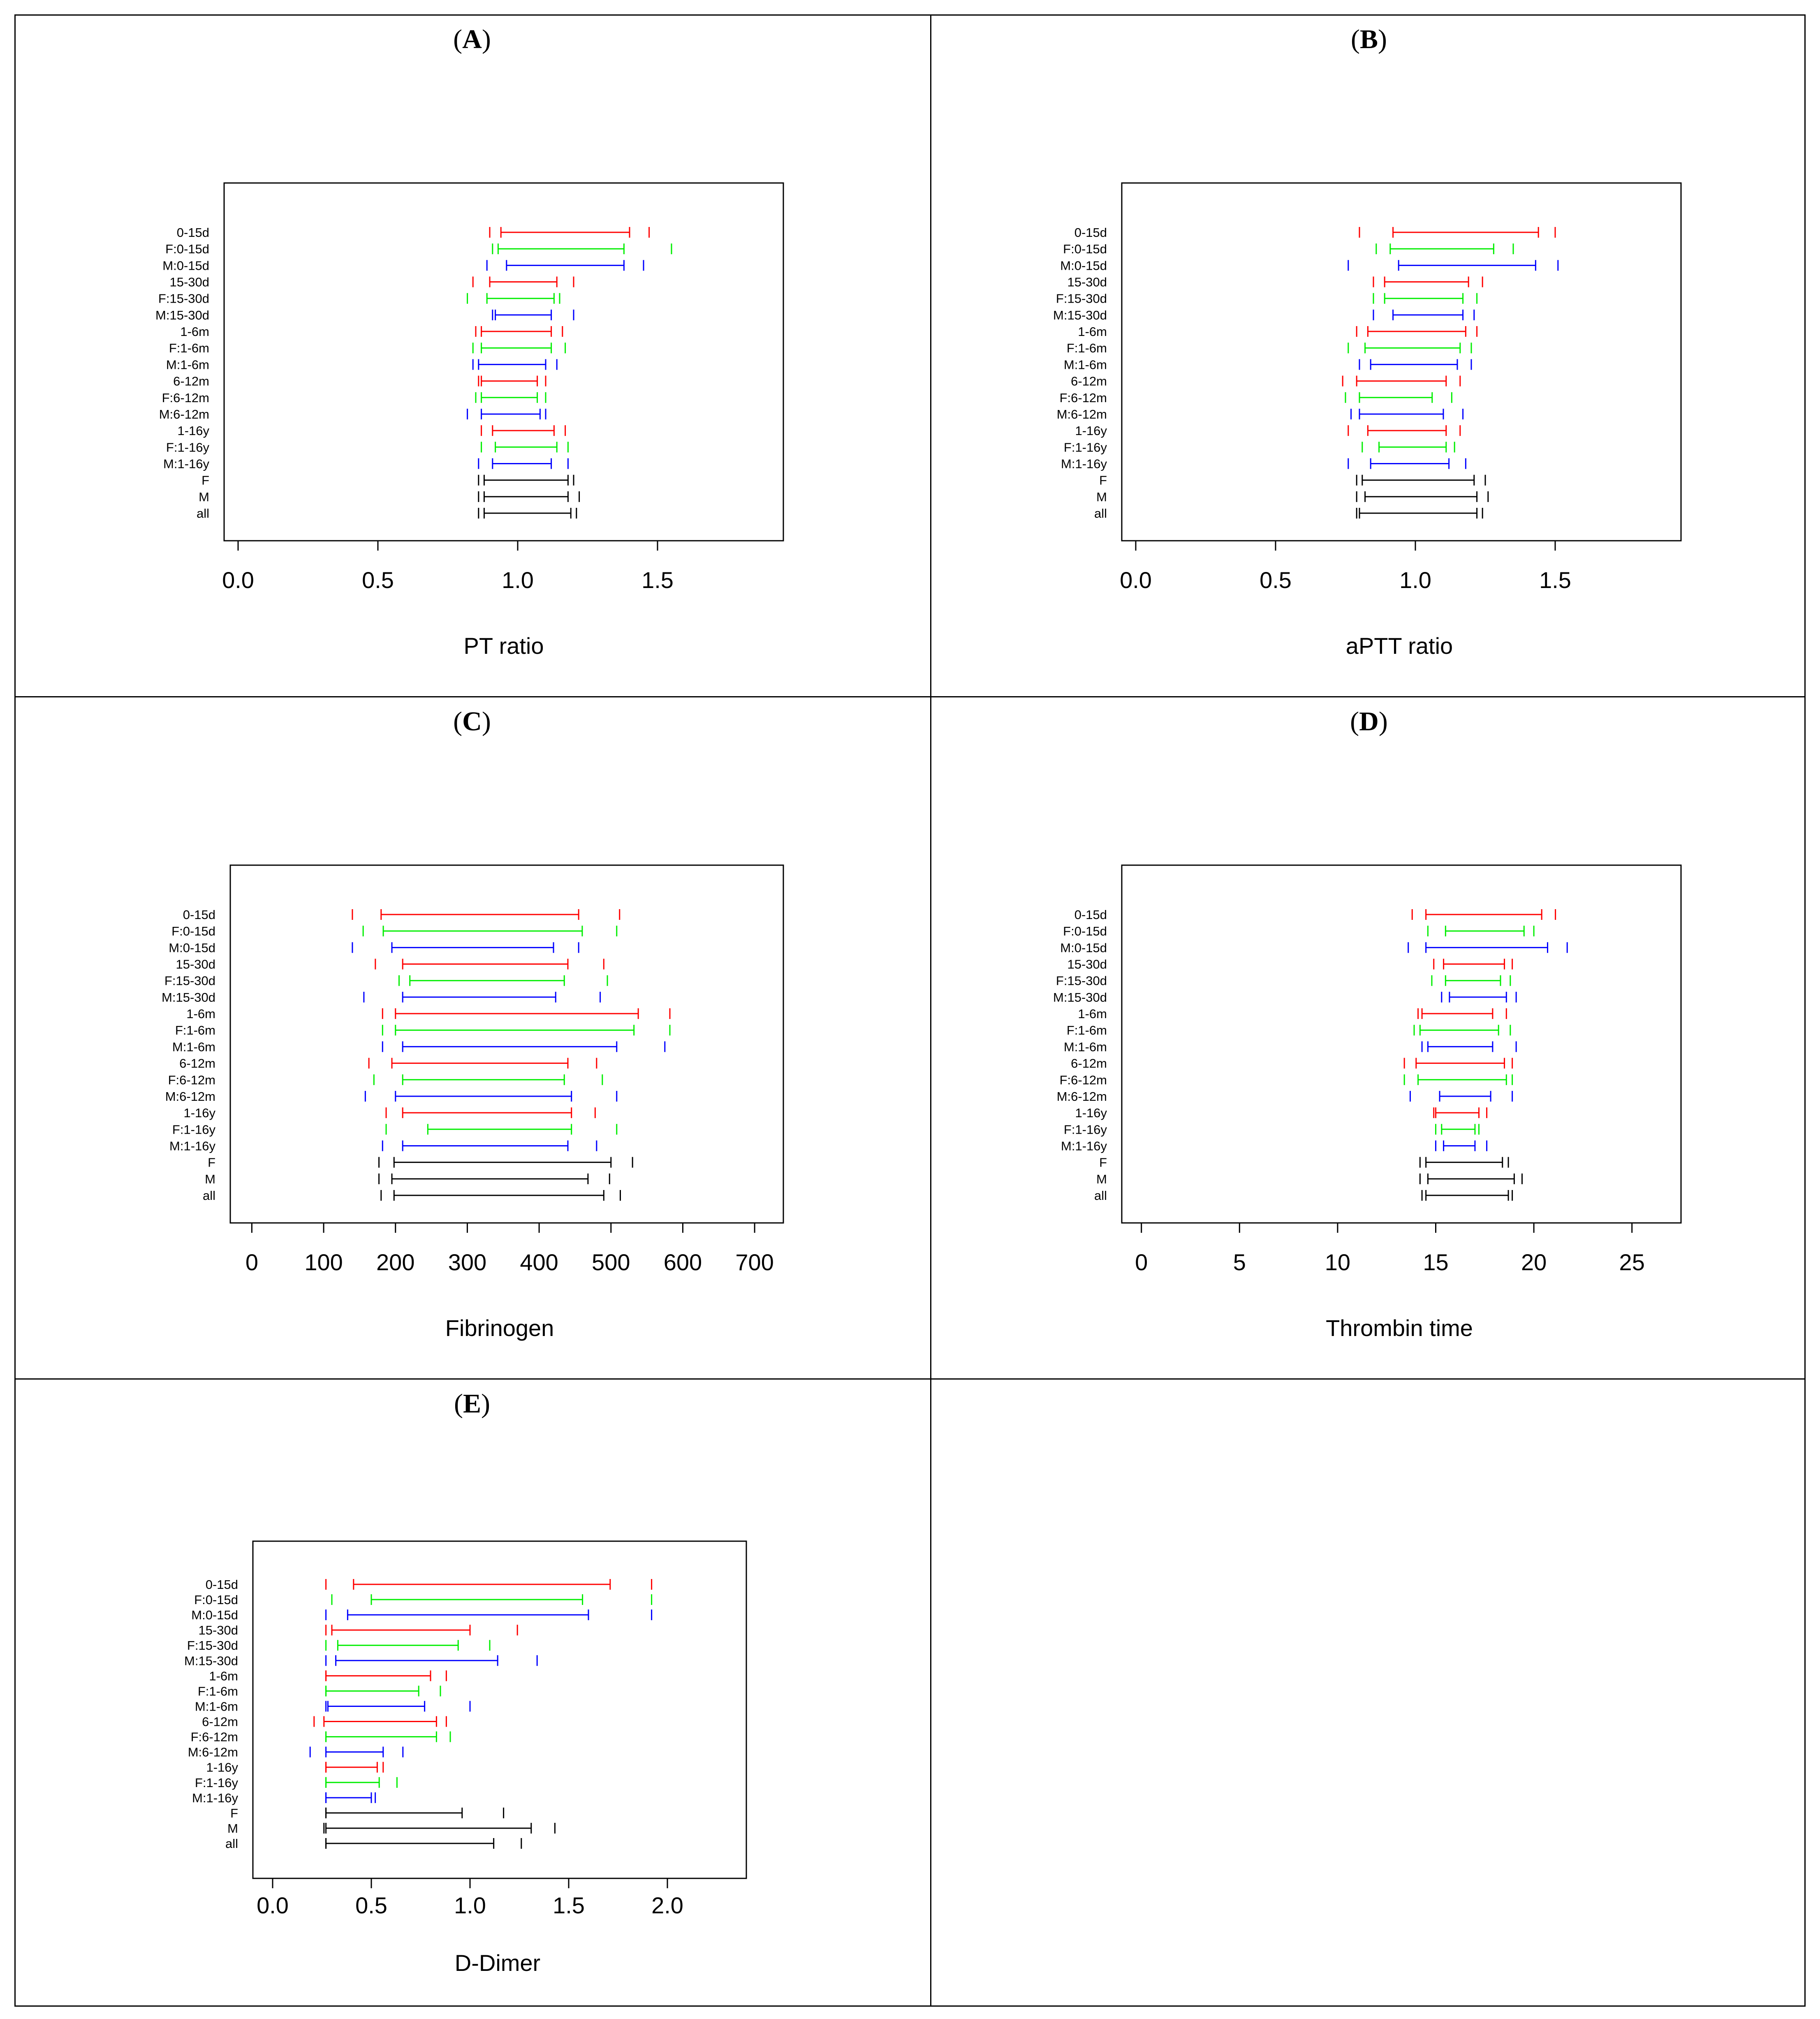 Image resolution: width=1820 pixels, height=2019 pixels. I want to click on x-tick-label: 5, so click(1239, 1262).